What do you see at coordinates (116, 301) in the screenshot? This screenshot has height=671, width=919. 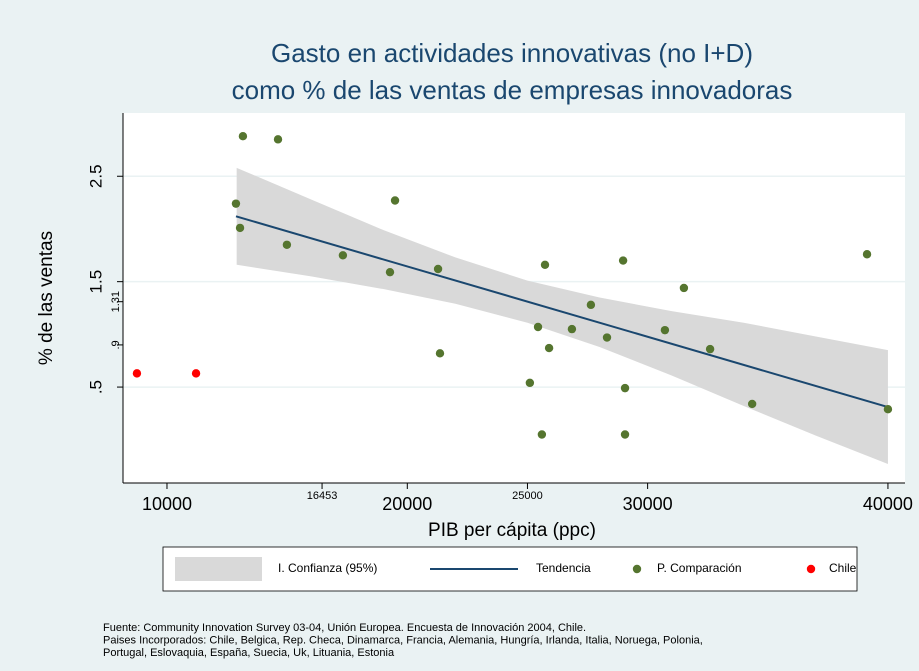 I see `y-tick-label: 1.31` at bounding box center [116, 301].